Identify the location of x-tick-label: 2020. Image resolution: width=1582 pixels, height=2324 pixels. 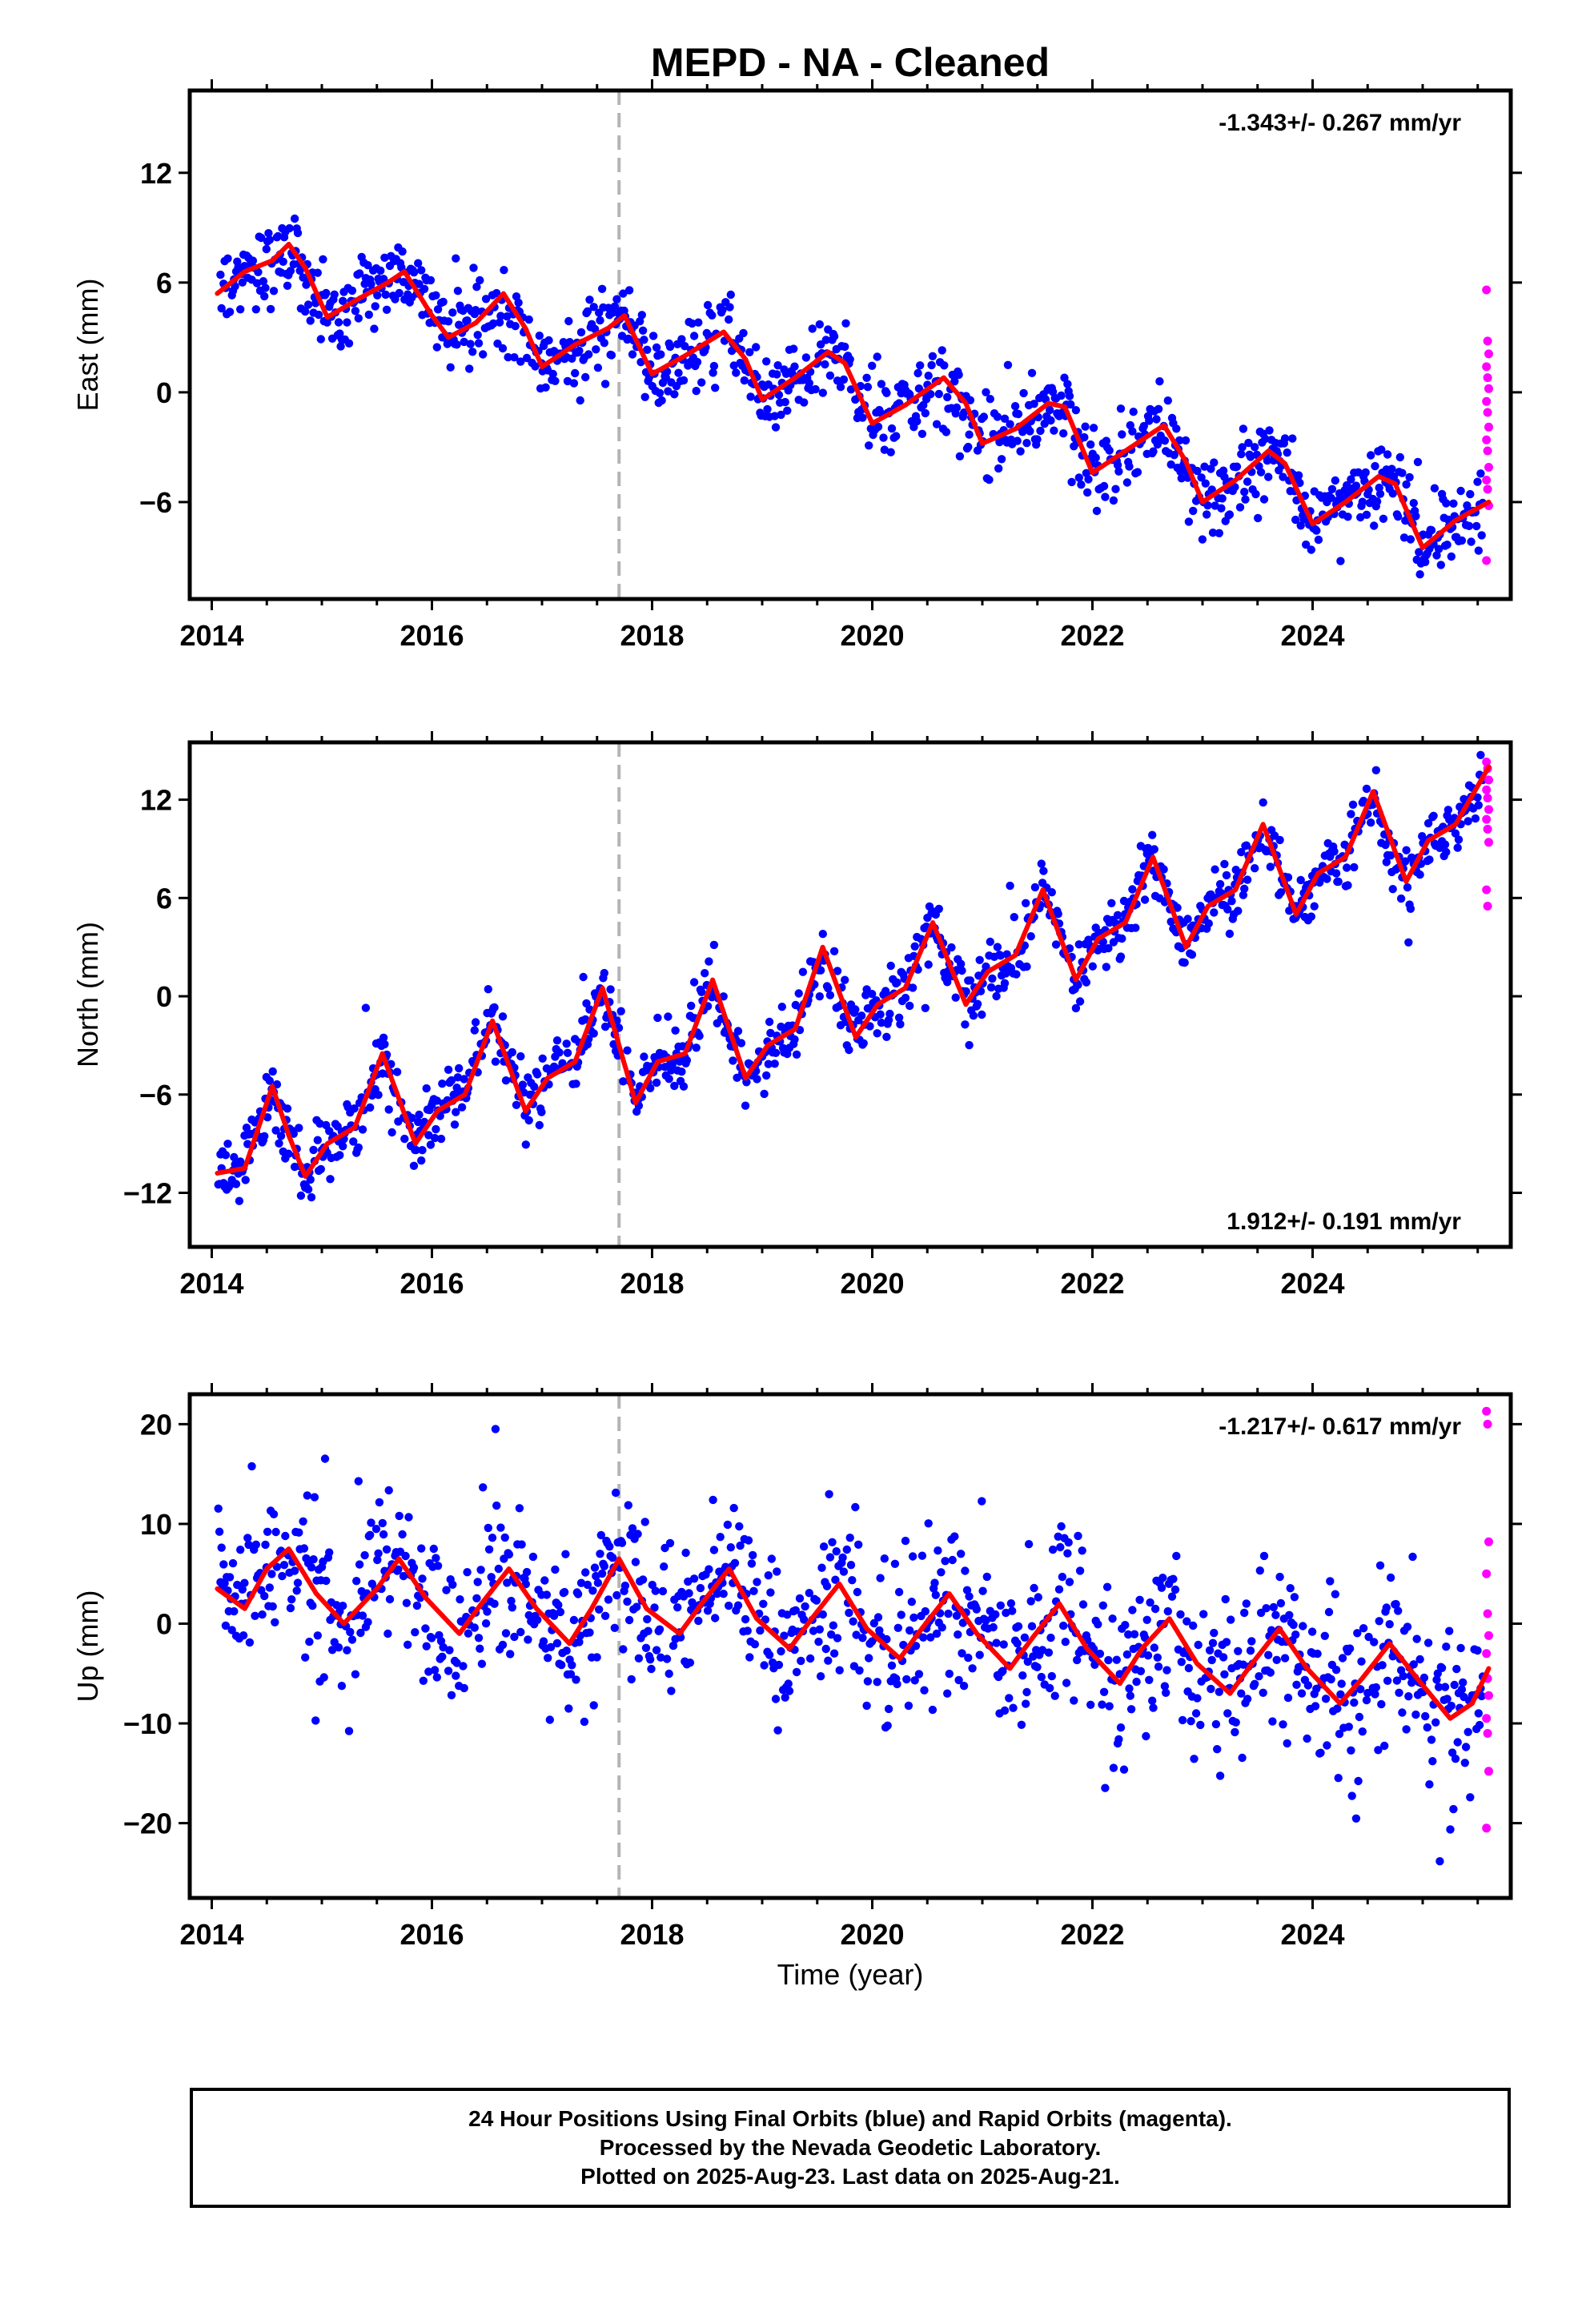
(872, 1283).